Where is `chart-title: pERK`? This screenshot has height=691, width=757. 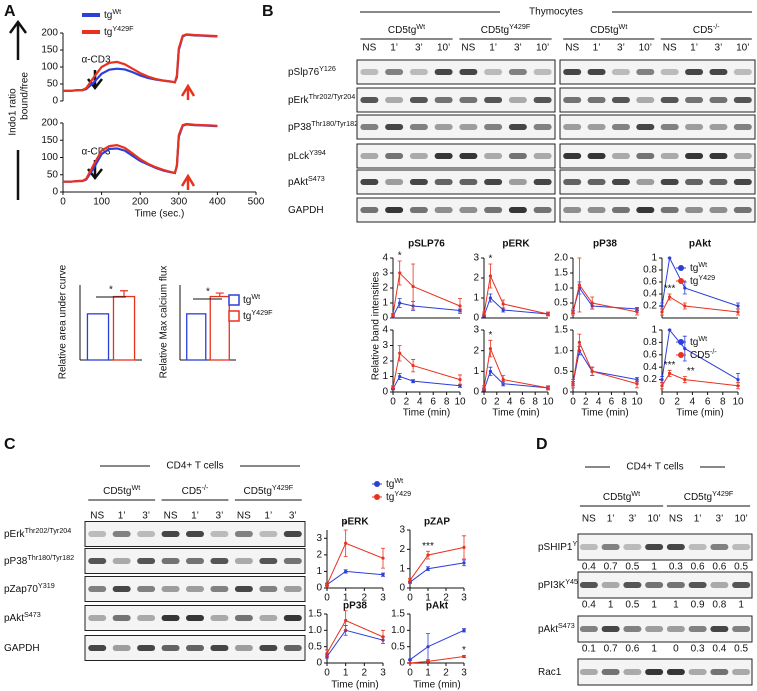 chart-title: pERK is located at coordinates (355, 522).